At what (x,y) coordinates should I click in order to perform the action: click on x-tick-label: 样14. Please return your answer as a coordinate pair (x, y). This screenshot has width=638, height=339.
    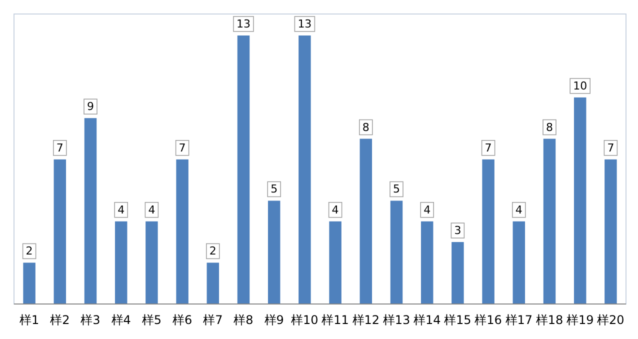
    Looking at the image, I should click on (427, 320).